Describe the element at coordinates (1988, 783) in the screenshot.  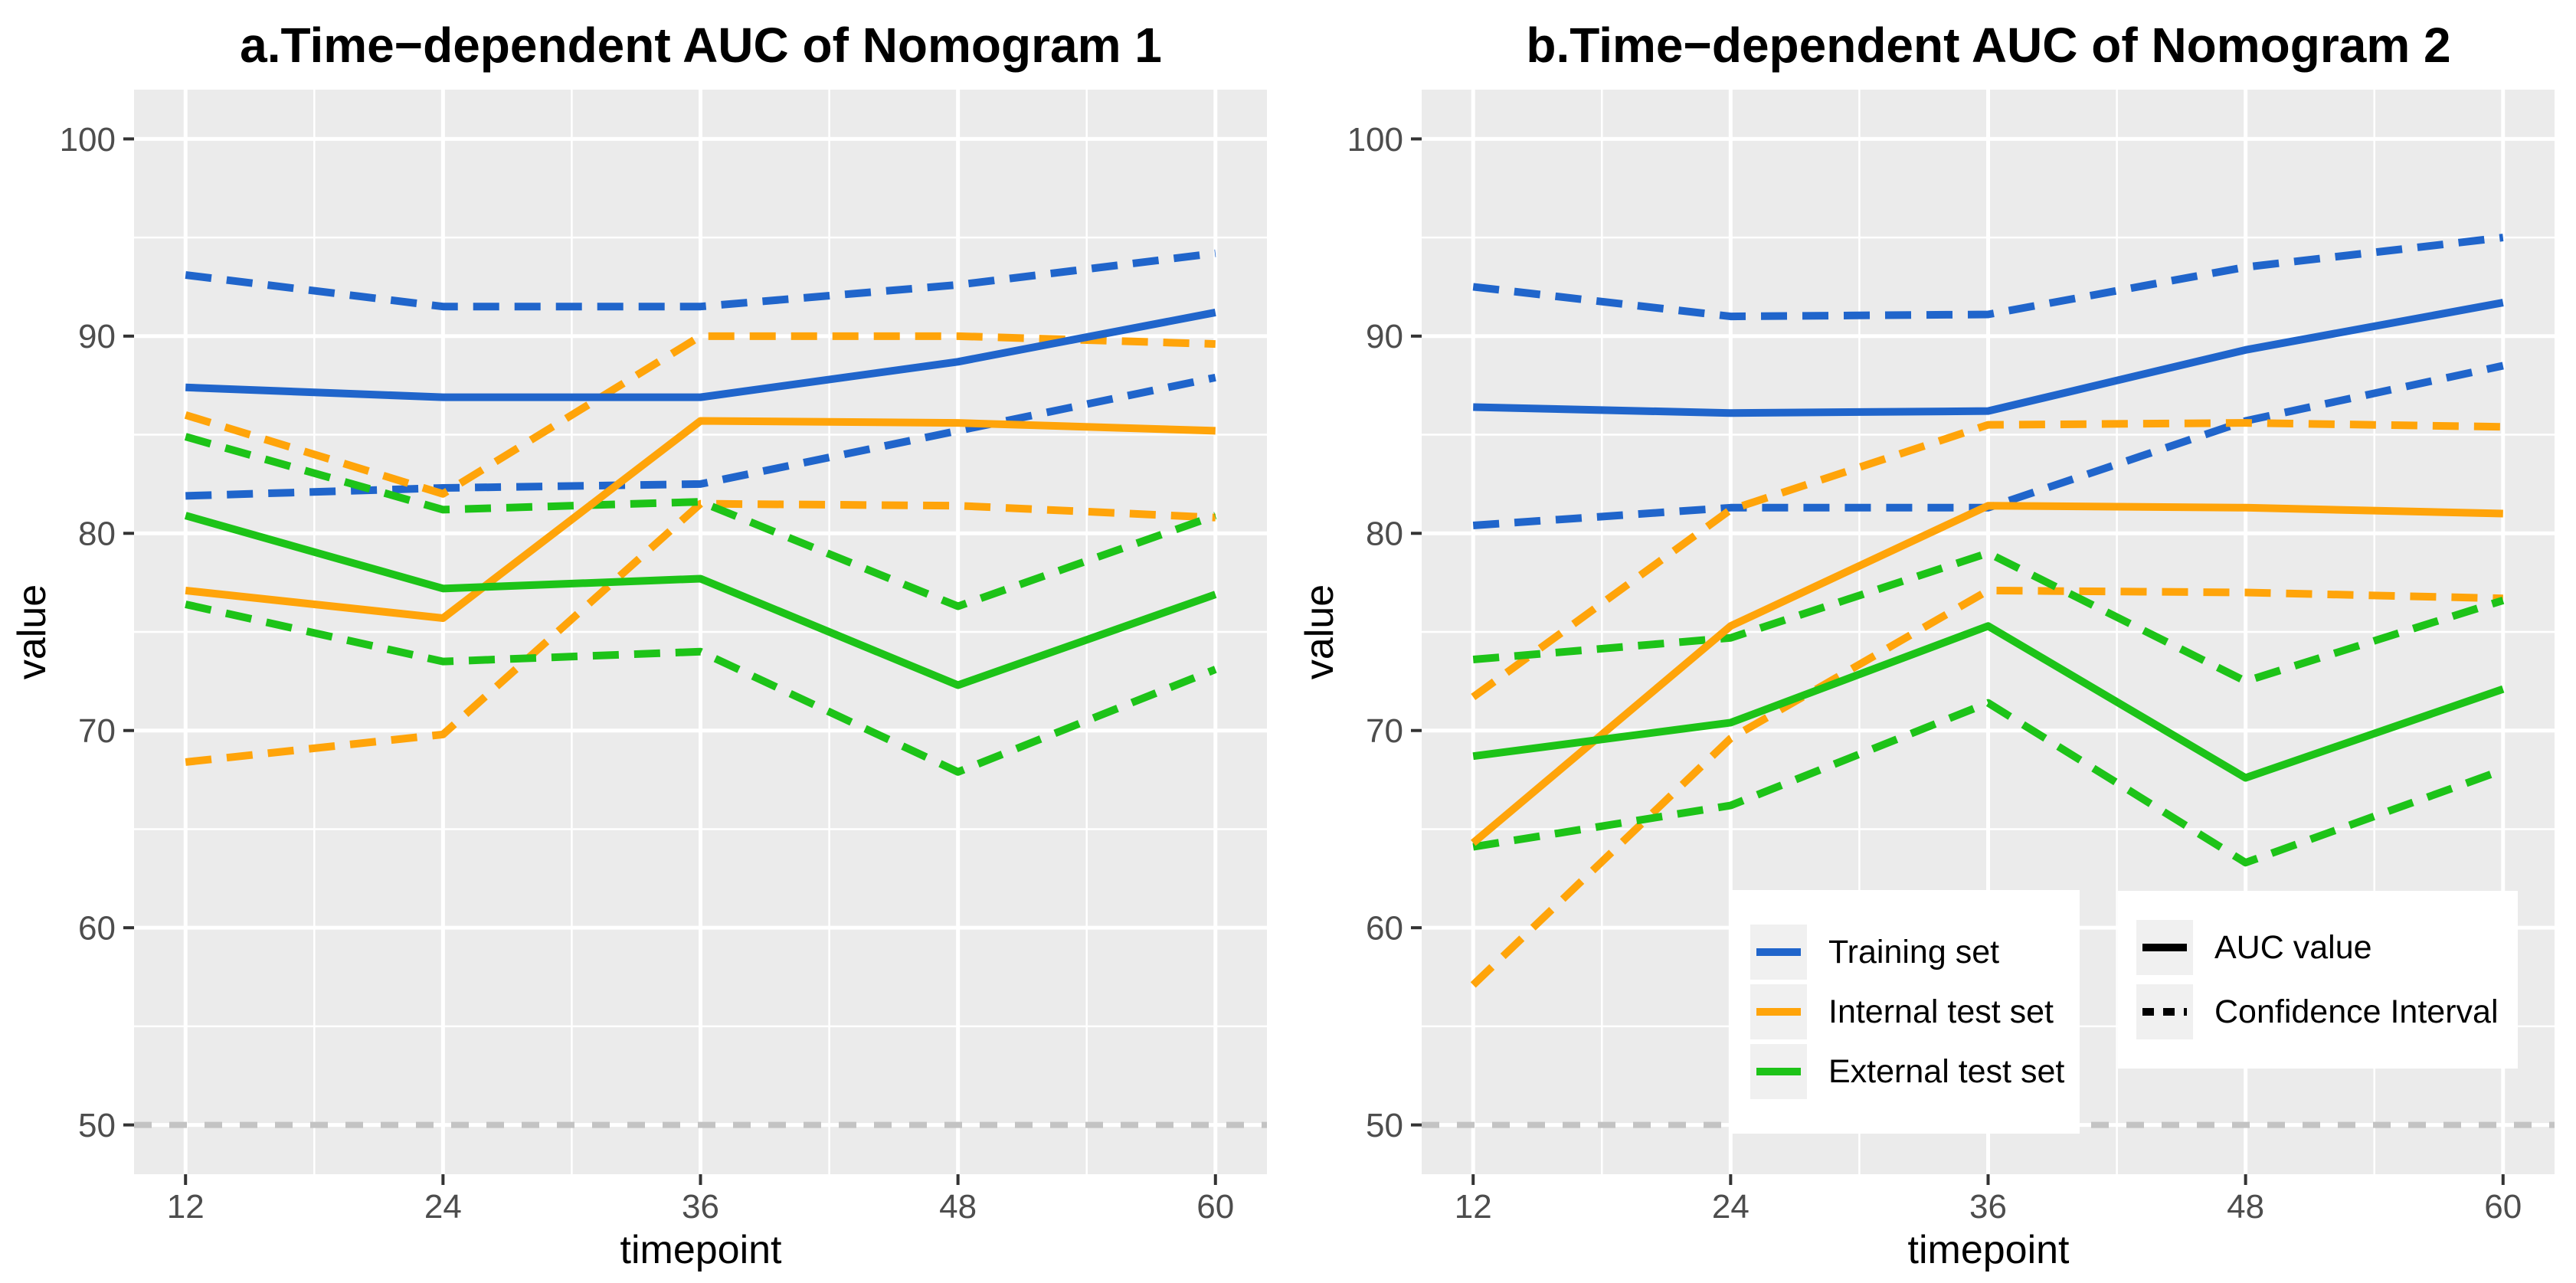
I see `panel-b-line-external-test-set-ci-lower` at that location.